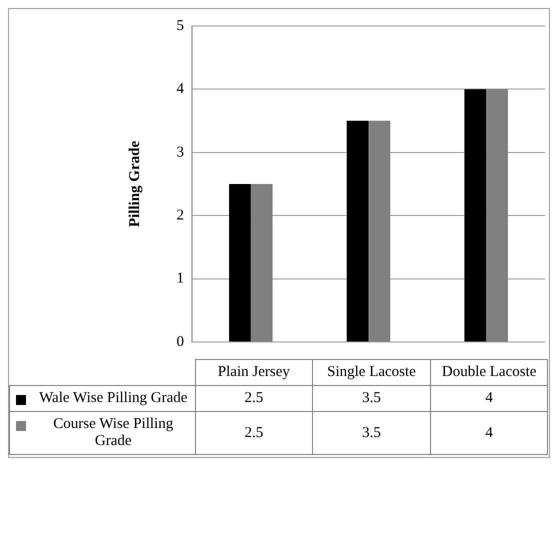 This screenshot has width=556, height=553. I want to click on x-tick-label: Double Lacoste, so click(489, 373).